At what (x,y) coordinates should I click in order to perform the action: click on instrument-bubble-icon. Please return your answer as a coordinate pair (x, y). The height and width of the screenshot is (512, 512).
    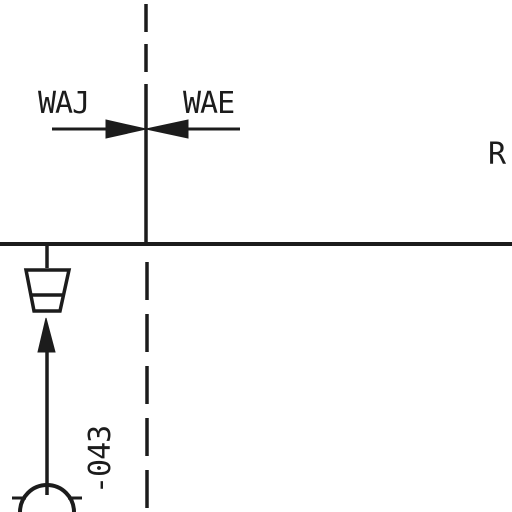
    Looking at the image, I should click on (47, 497).